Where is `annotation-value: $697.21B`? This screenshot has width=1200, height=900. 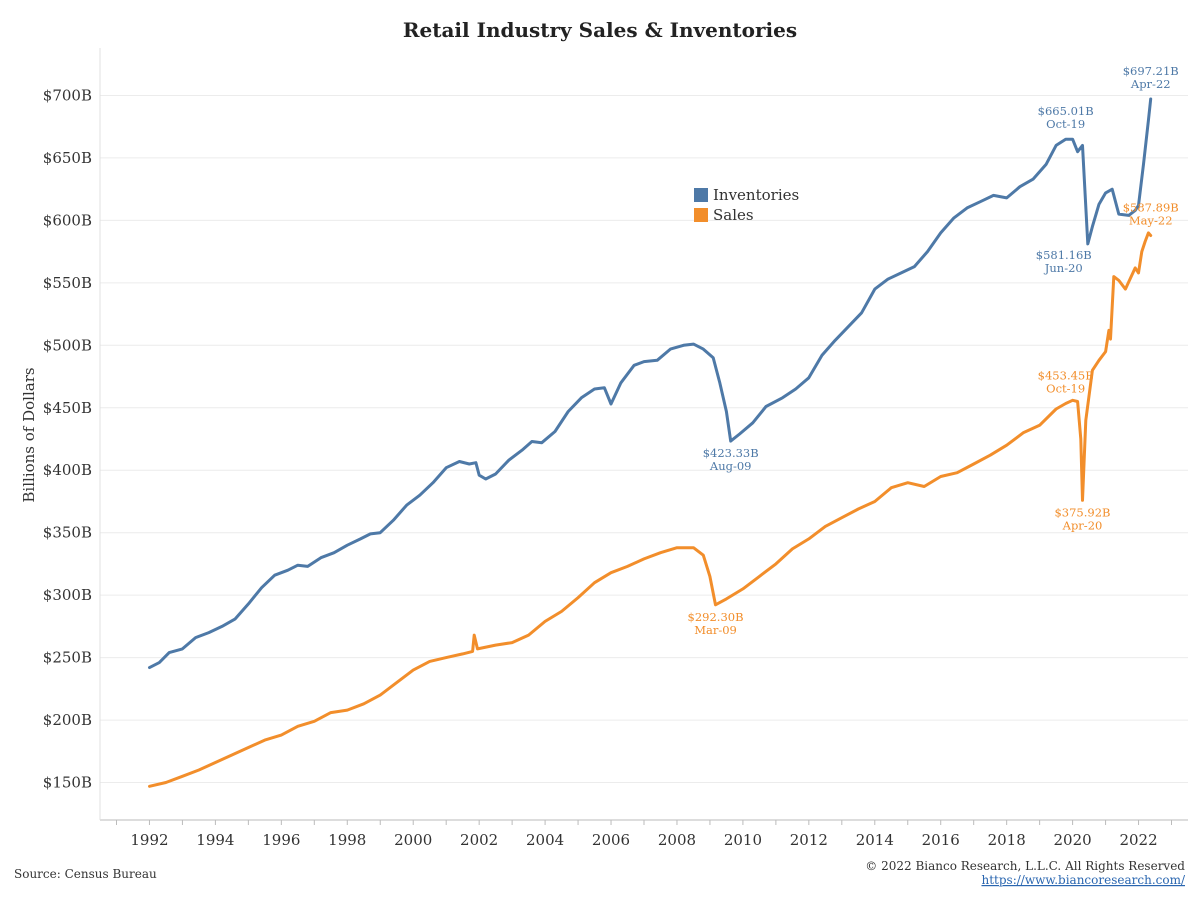
annotation-value: $697.21B is located at coordinates (1151, 71).